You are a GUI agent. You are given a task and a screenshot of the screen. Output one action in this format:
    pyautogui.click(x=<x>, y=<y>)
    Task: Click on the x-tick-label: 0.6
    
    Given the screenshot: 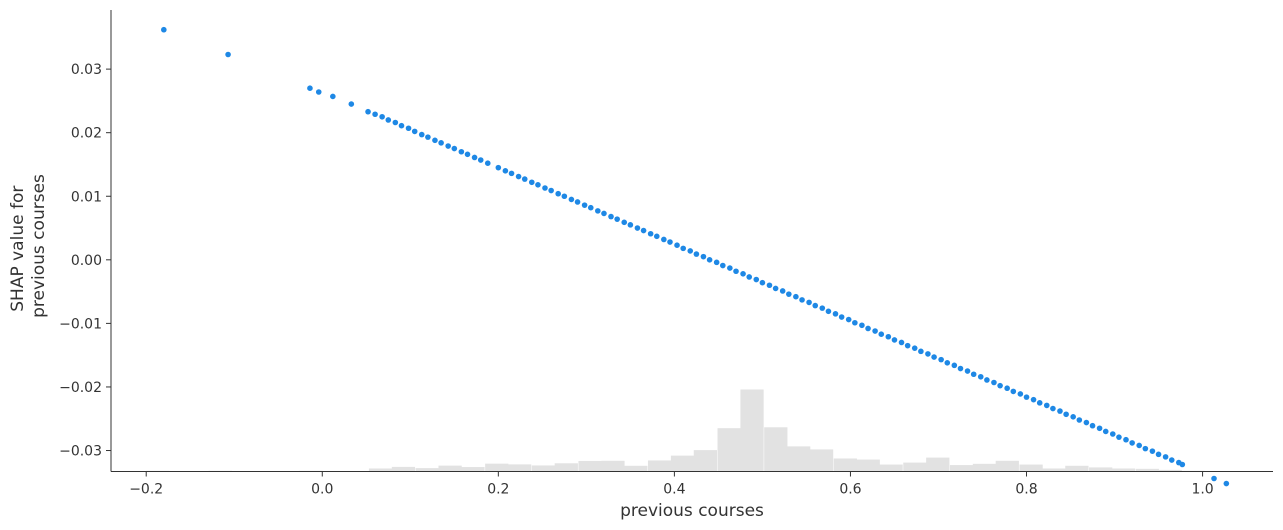 What is the action you would take?
    pyautogui.click(x=850, y=490)
    